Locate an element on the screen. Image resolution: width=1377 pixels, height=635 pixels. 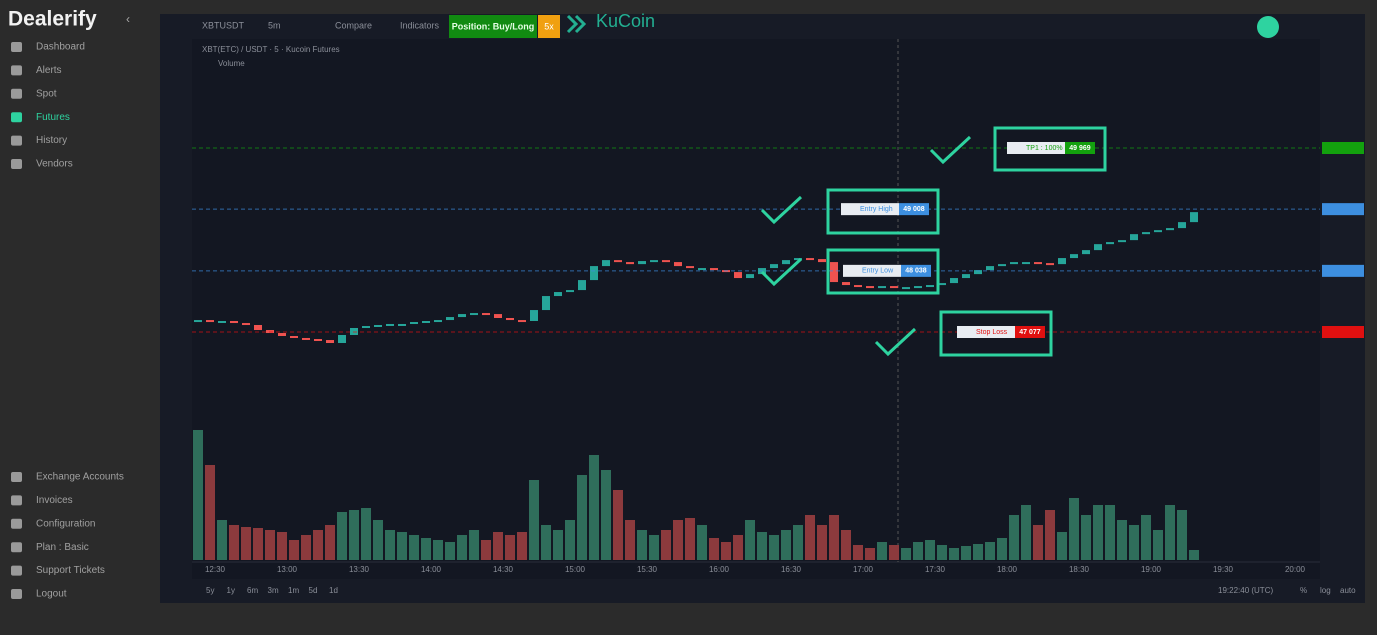
collapse-icon: ‹ is located at coordinates (128, 19).